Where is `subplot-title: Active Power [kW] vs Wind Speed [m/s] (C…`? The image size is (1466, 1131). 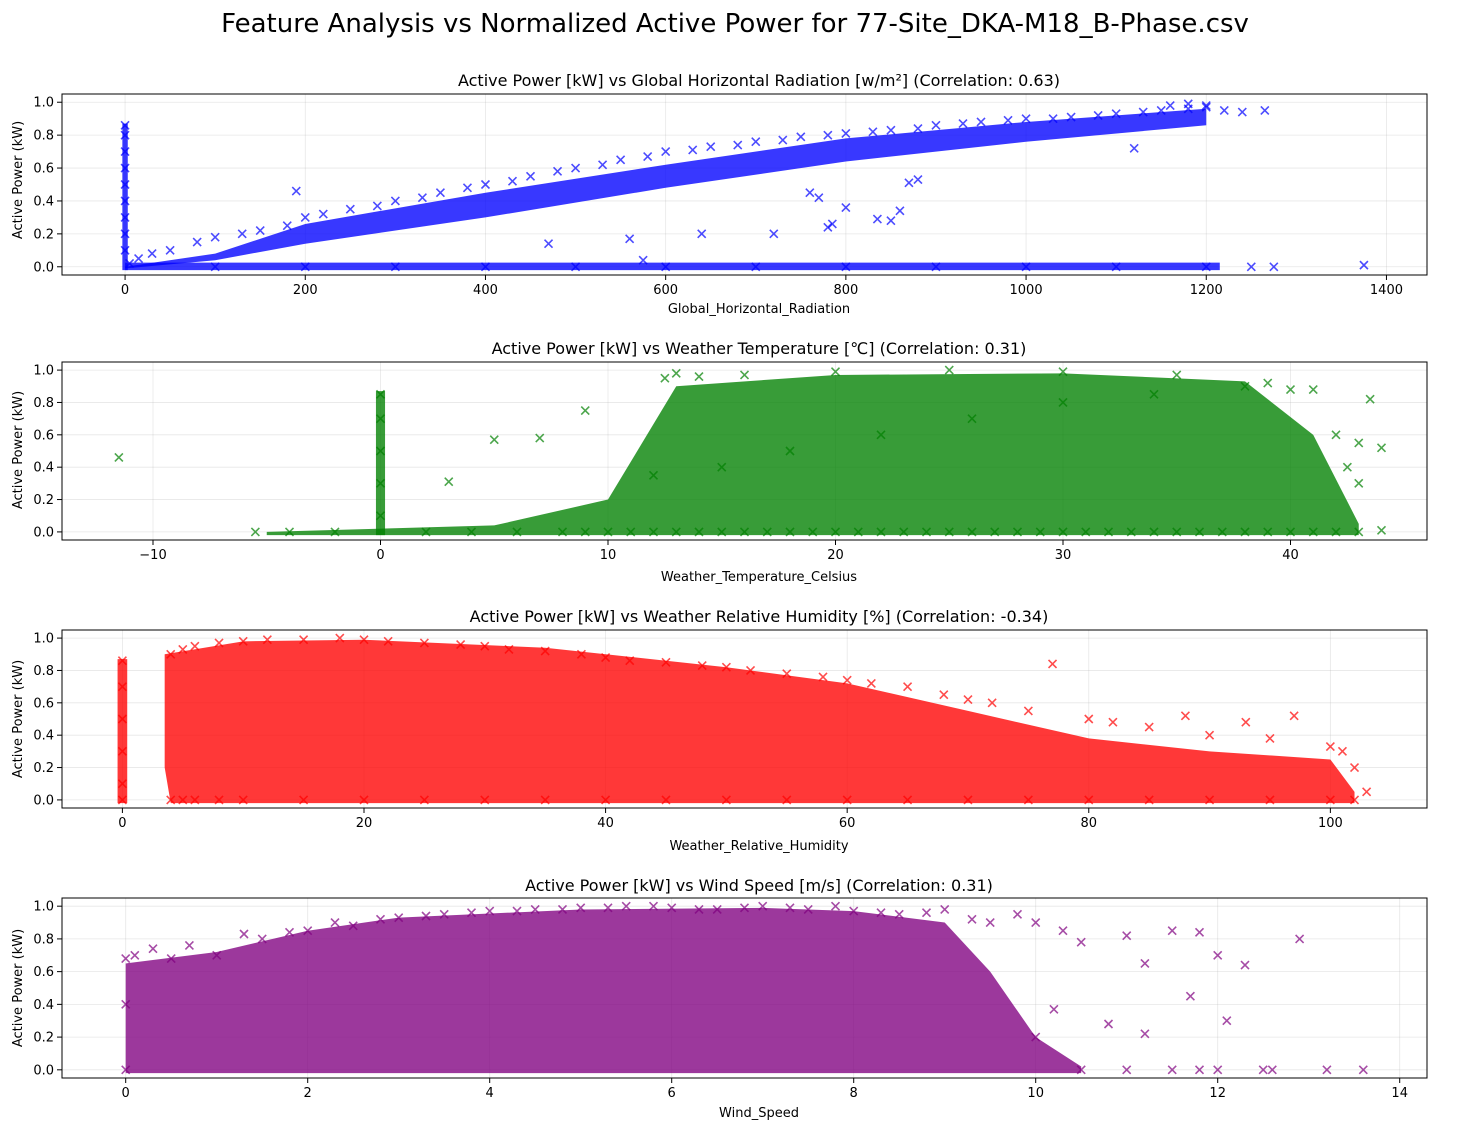
subplot-title: Active Power [kW] vs Wind Speed [m/s] (C… is located at coordinates (759, 885).